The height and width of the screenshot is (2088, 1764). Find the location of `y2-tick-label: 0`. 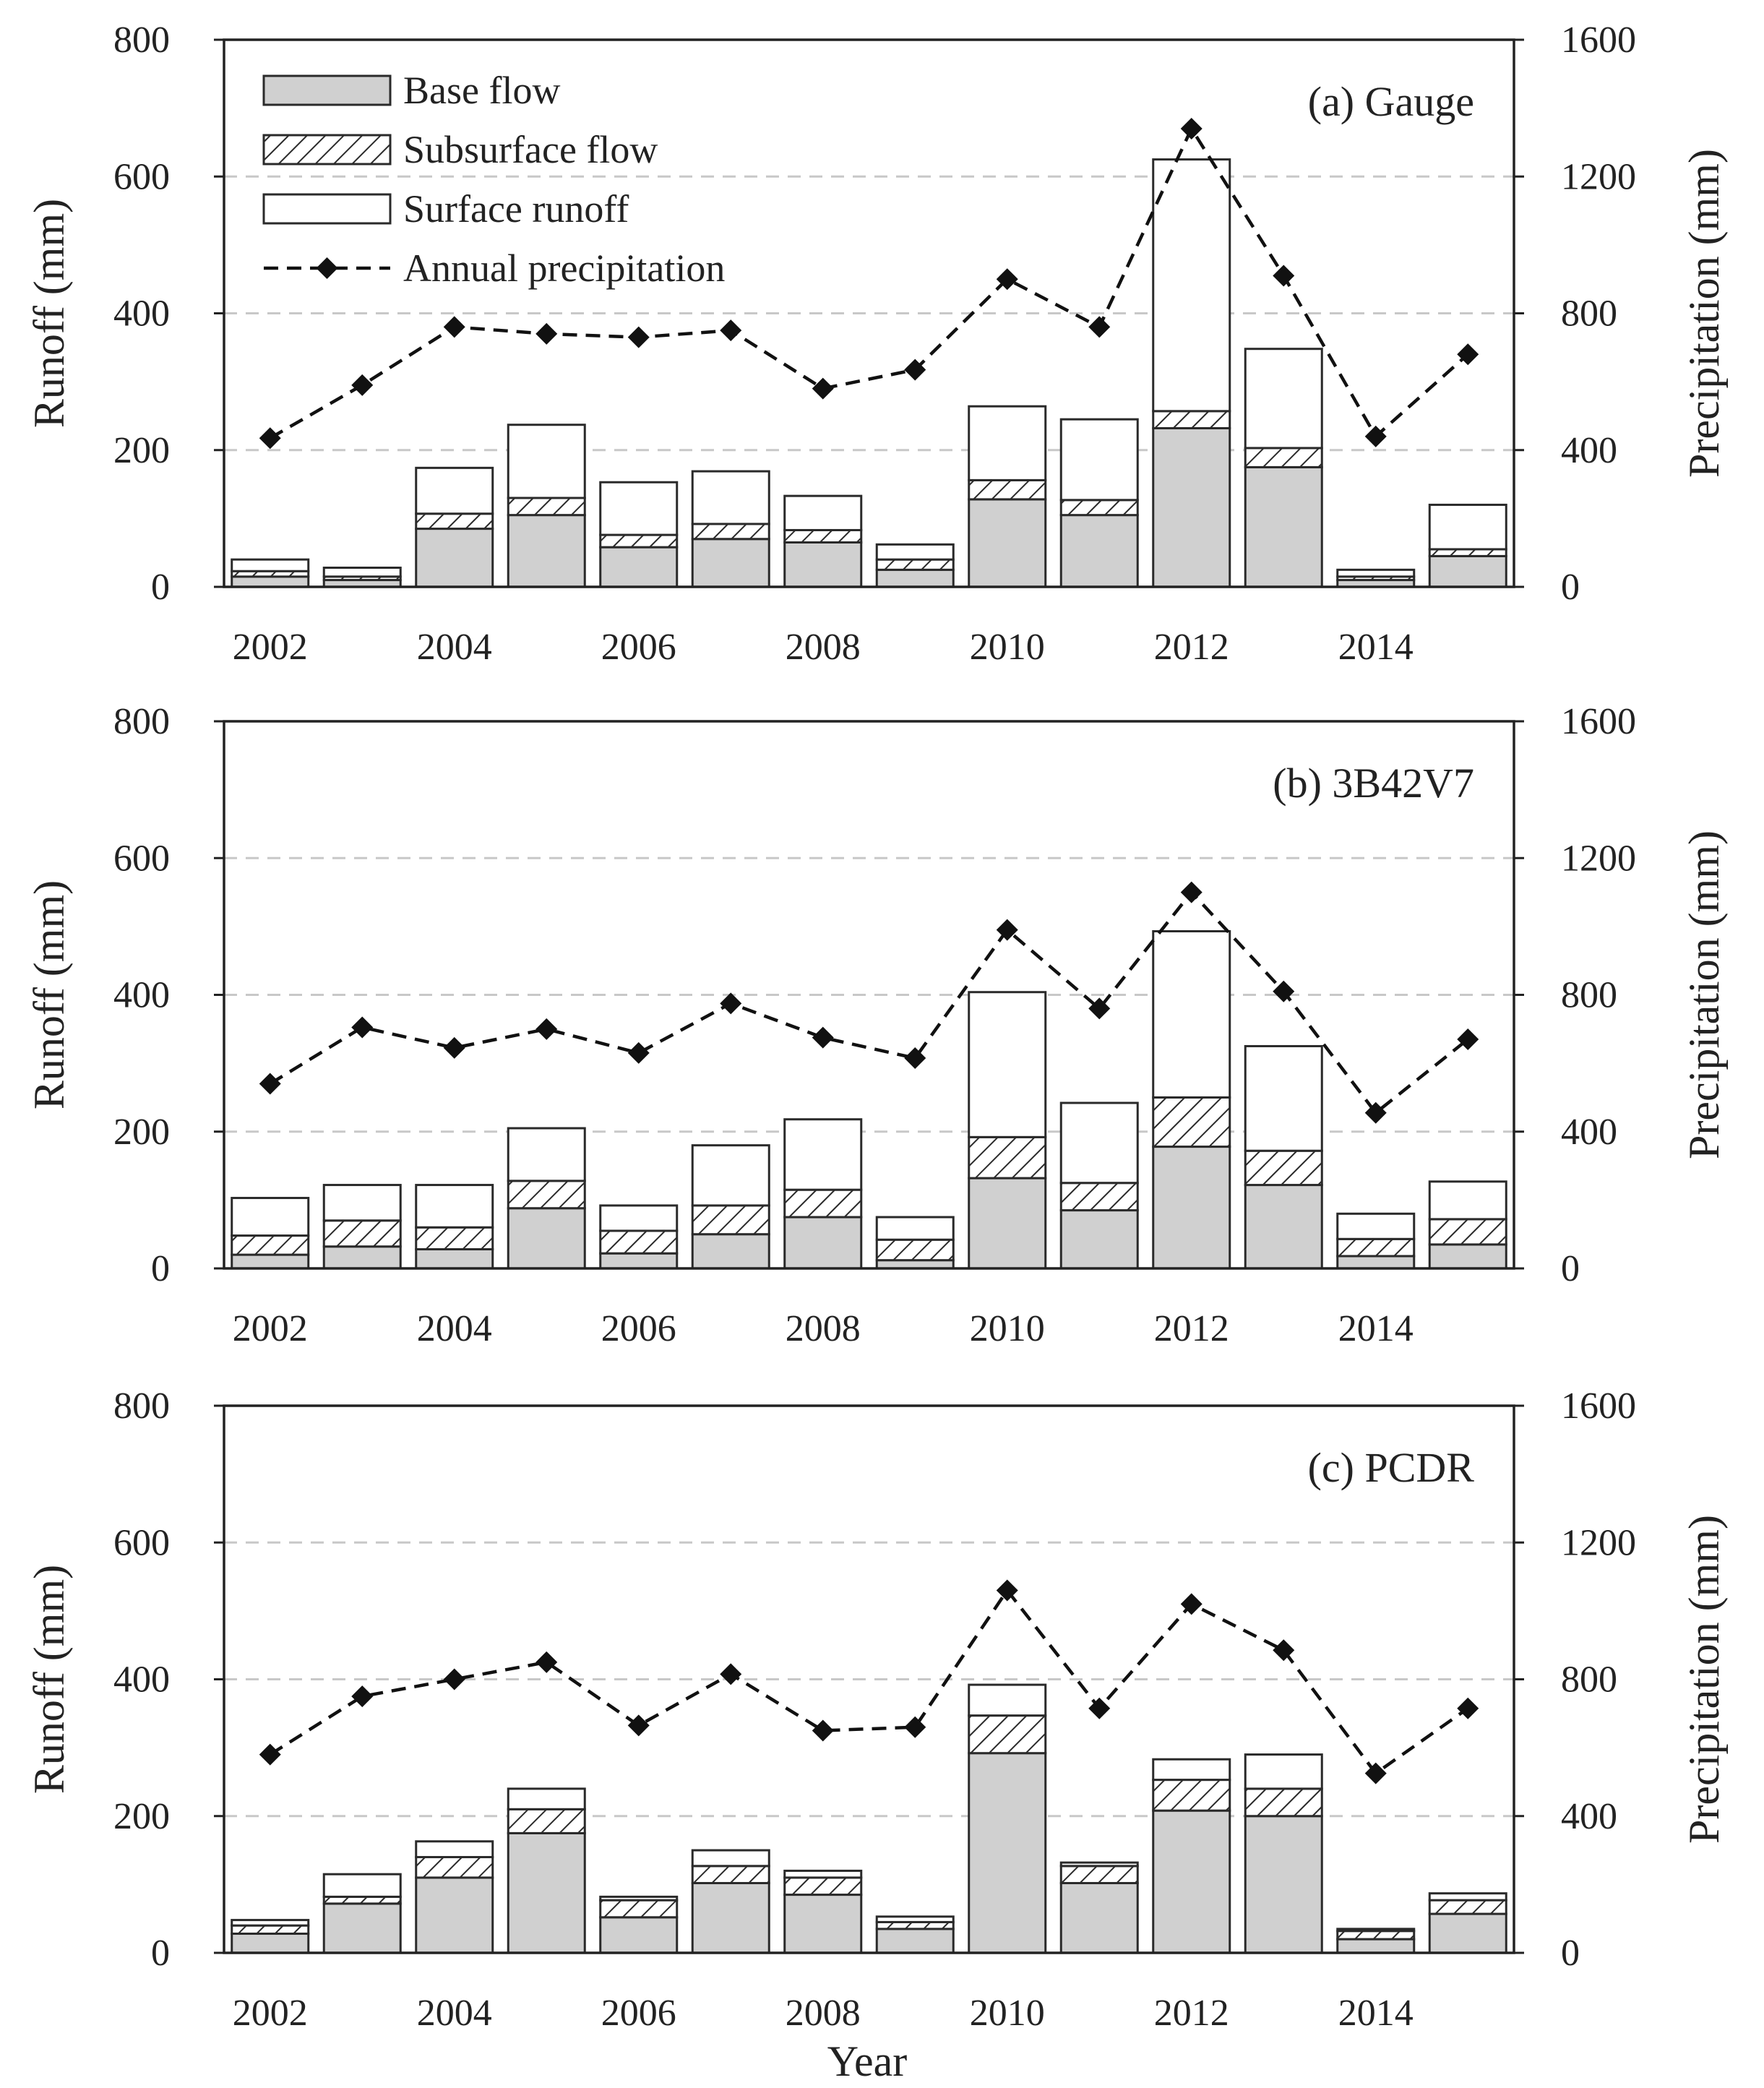

y2-tick-label: 0 is located at coordinates (1570, 1268).